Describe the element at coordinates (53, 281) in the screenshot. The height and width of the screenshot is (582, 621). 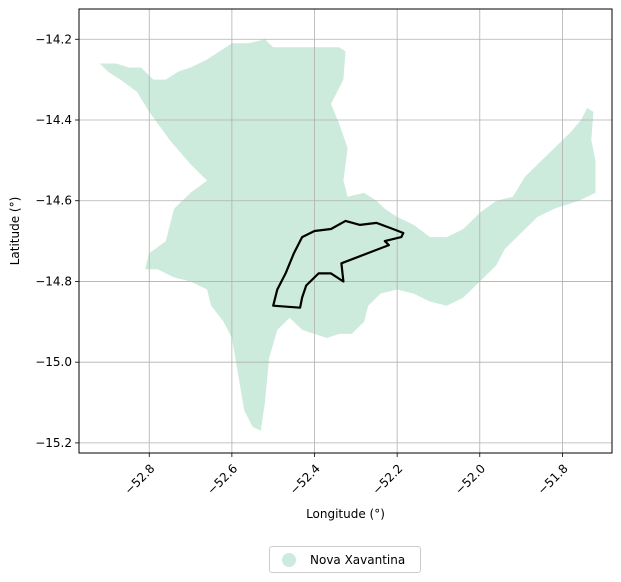
I see `y-tick-label: −14.8` at that location.